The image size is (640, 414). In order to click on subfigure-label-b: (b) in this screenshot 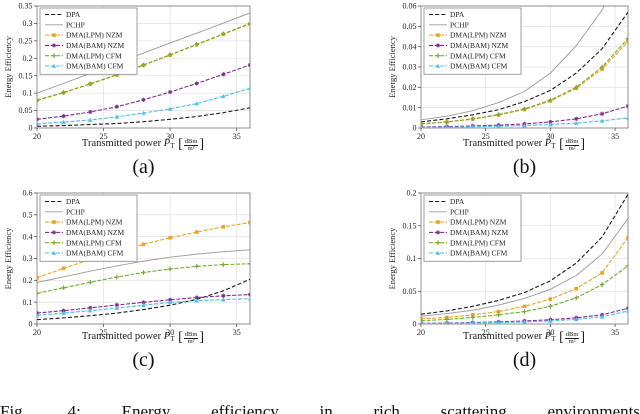, I will do `click(524, 167)`.